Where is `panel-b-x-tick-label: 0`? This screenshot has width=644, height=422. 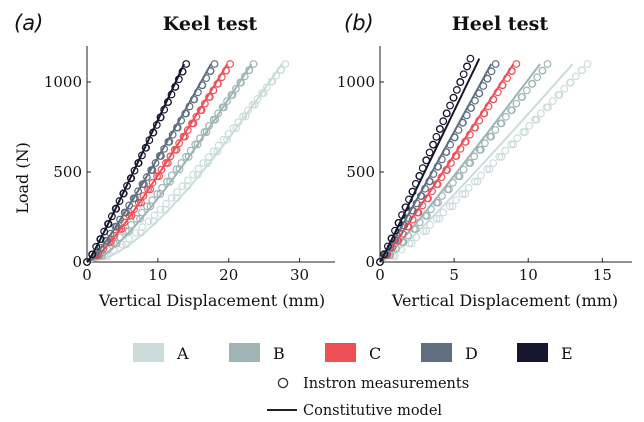
panel-b-x-tick-label: 0 is located at coordinates (380, 275).